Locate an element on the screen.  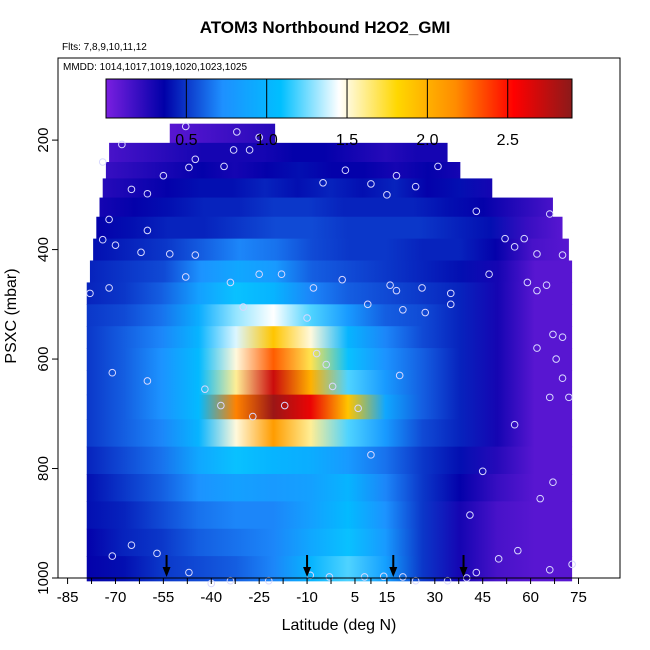
y-axis-label: PSXC (mbar) is located at coordinates (11, 315).